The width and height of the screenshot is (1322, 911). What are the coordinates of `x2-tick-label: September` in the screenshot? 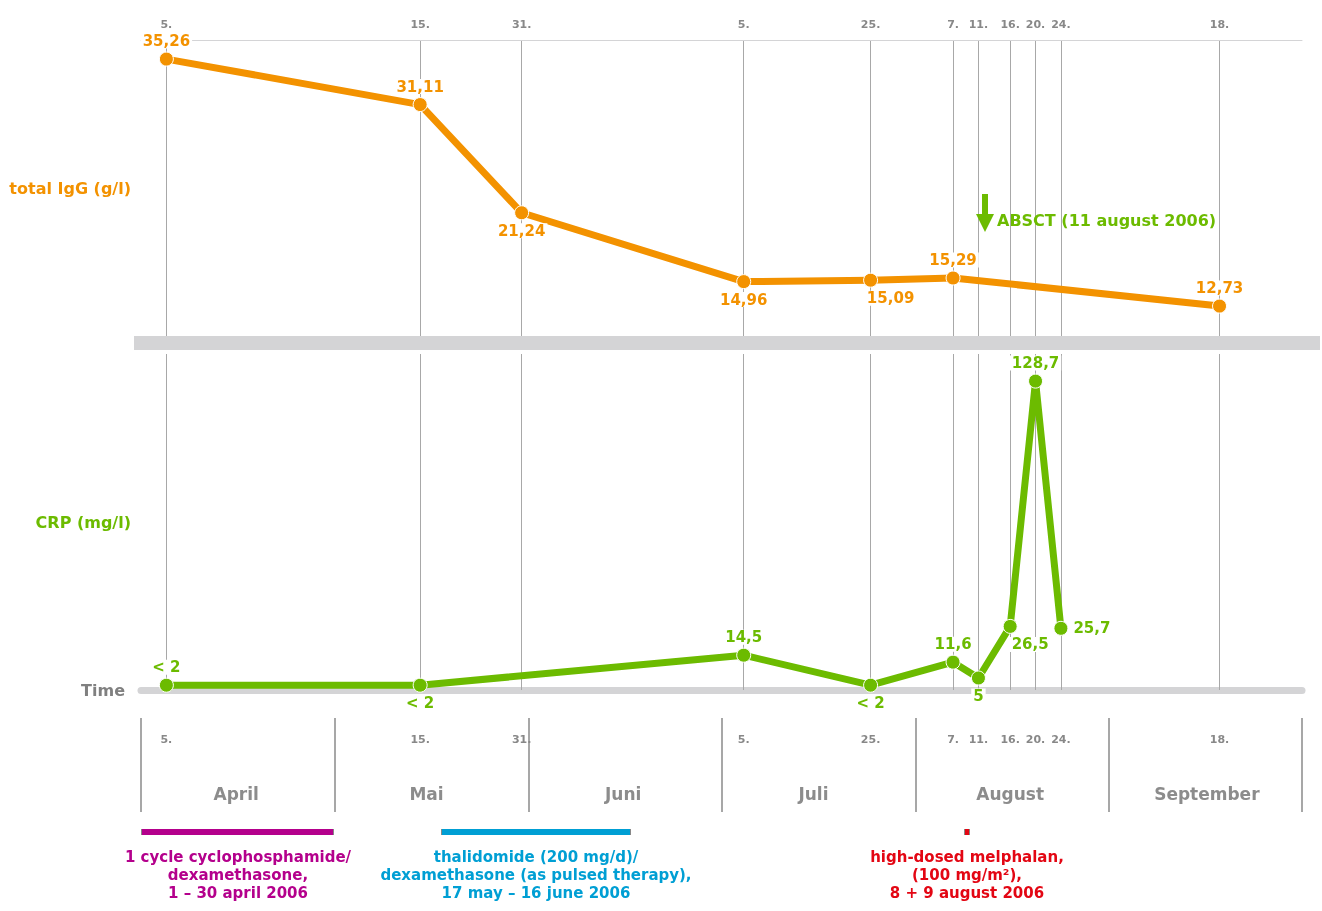 It's located at (1207, 793).